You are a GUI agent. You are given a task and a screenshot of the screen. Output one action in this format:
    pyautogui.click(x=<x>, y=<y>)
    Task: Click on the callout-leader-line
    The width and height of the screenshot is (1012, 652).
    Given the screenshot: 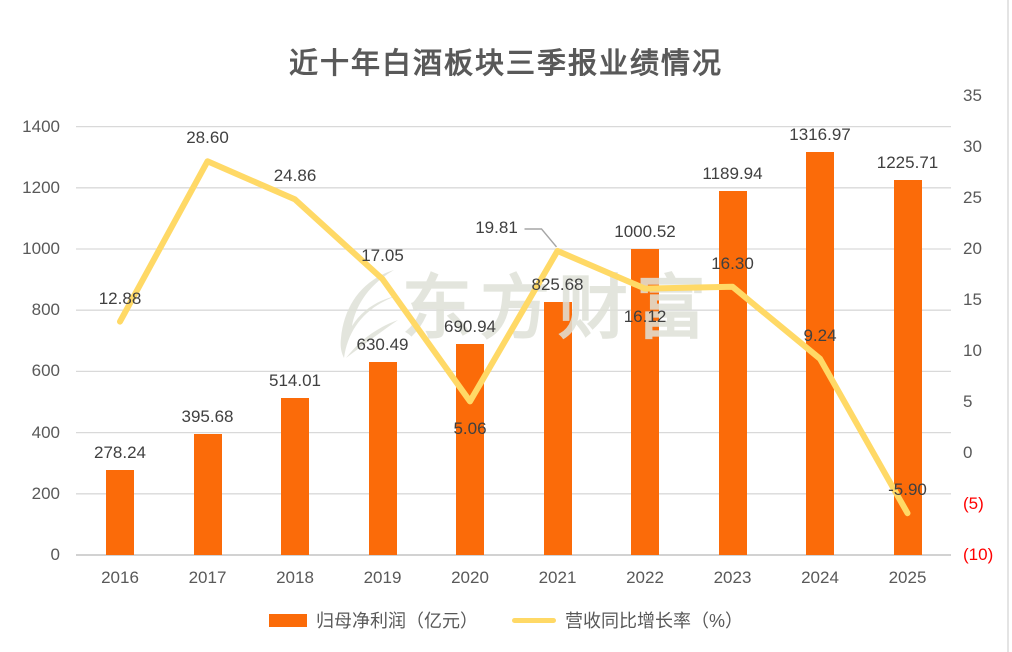 What is the action you would take?
    pyautogui.click(x=541, y=238)
    